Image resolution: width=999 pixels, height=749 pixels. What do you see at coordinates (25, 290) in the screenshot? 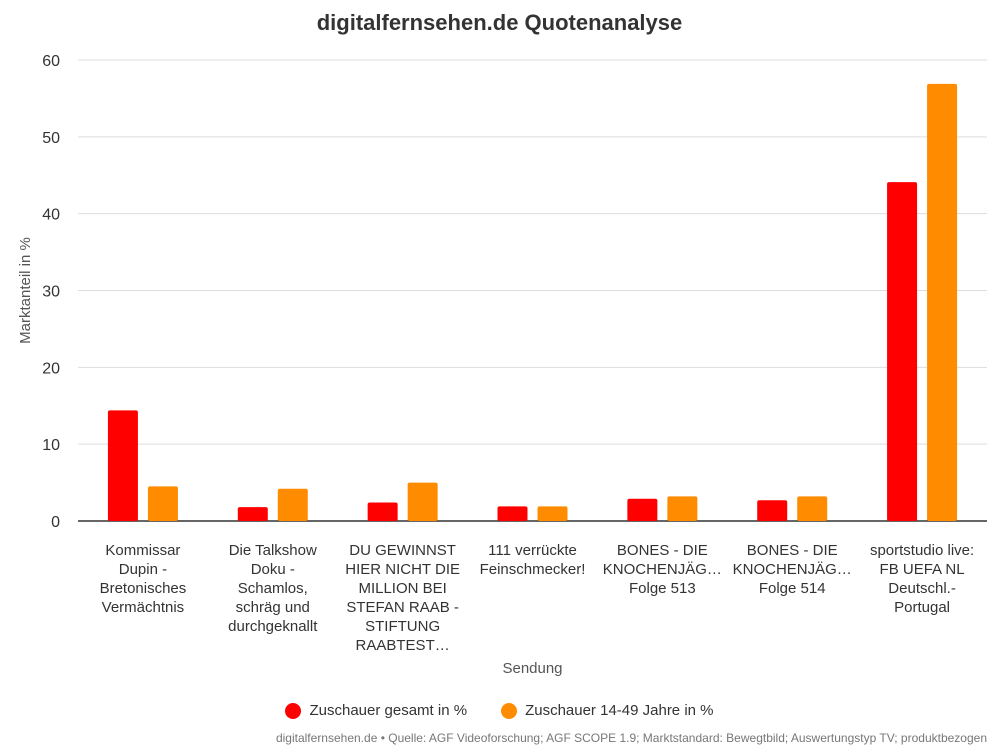
I see `y-axis-title: Marktanteil in %` at bounding box center [25, 290].